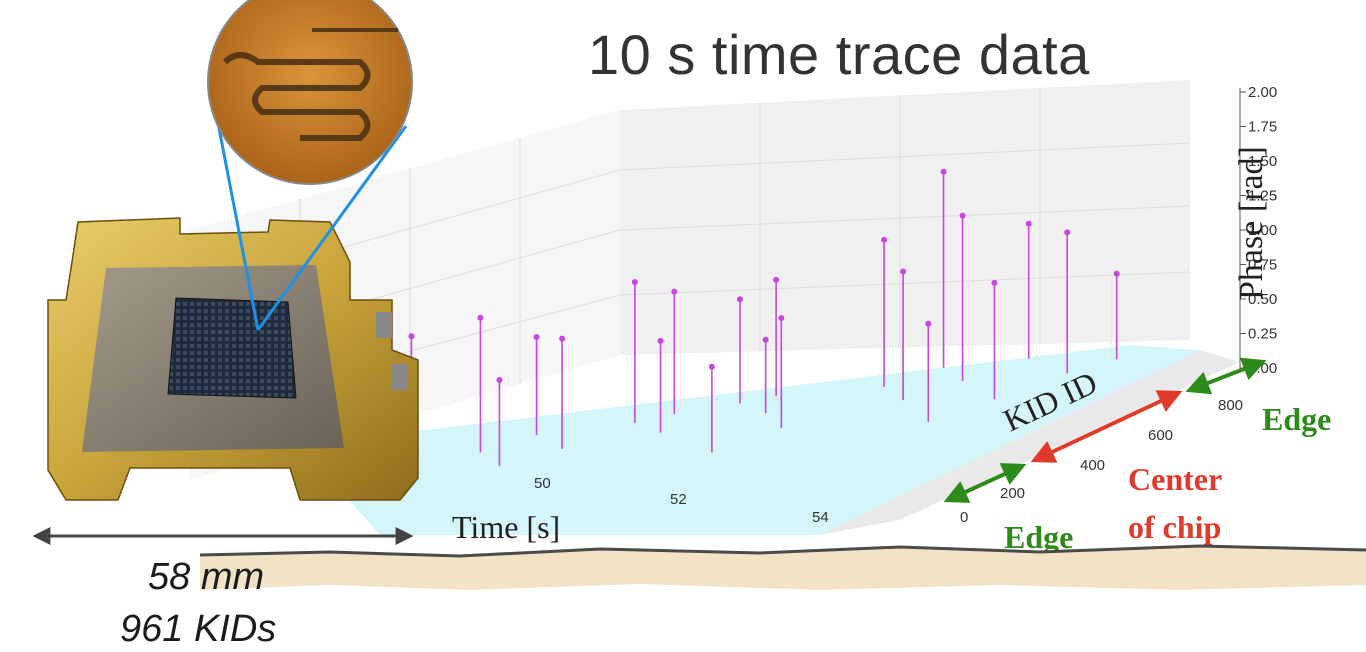 Image resolution: width=1366 pixels, height=652 pixels. I want to click on x-axis-label: Time [s], so click(506, 527).